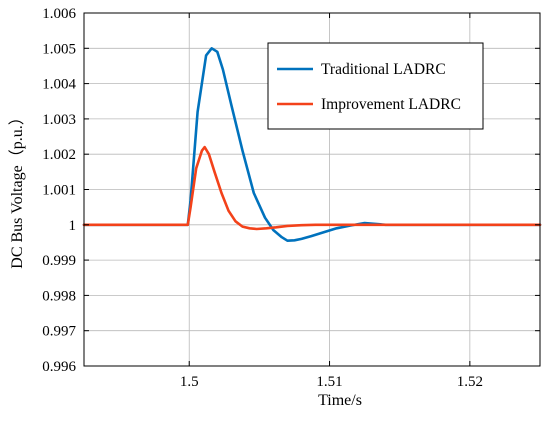 The width and height of the screenshot is (550, 422). What do you see at coordinates (59, 85) in the screenshot?
I see `y-tick-label: 1.004` at bounding box center [59, 85].